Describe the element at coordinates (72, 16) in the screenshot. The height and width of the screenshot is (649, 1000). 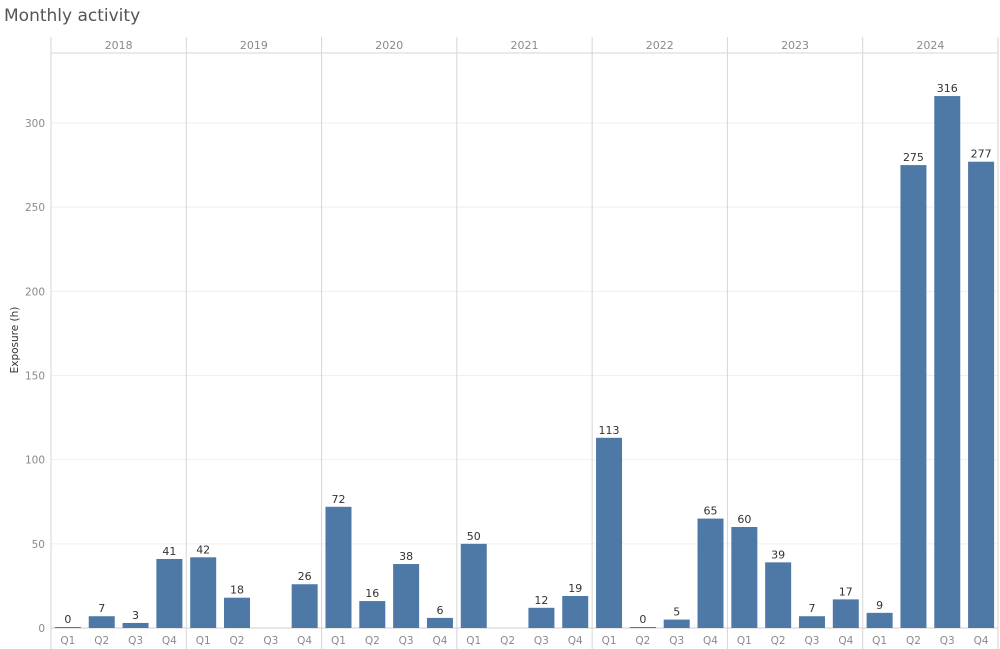
I see `chart-title: Monthly activity` at that location.